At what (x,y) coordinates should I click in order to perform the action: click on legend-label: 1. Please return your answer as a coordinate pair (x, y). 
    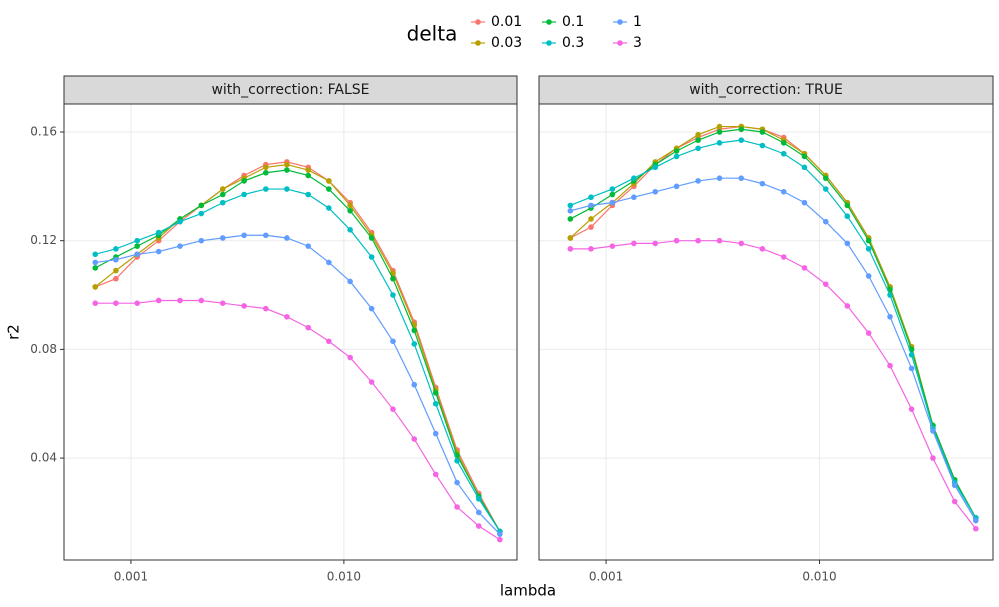
    Looking at the image, I should click on (637, 22).